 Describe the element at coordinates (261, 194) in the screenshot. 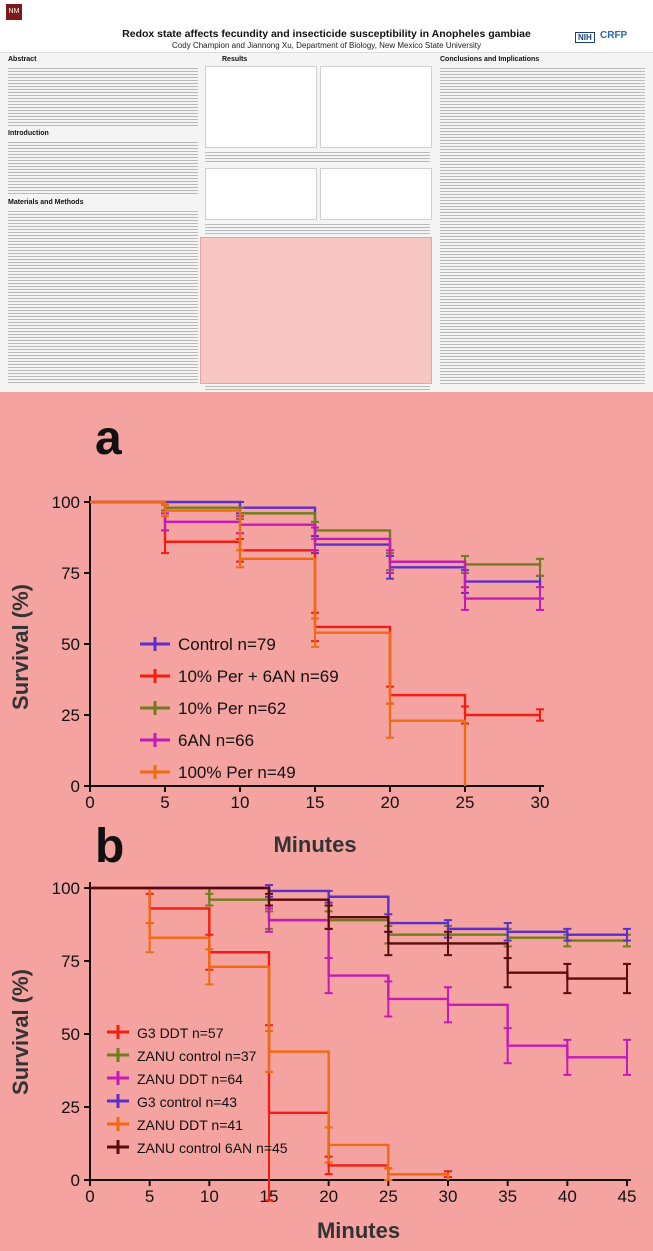

I see `ros-figure-a` at that location.